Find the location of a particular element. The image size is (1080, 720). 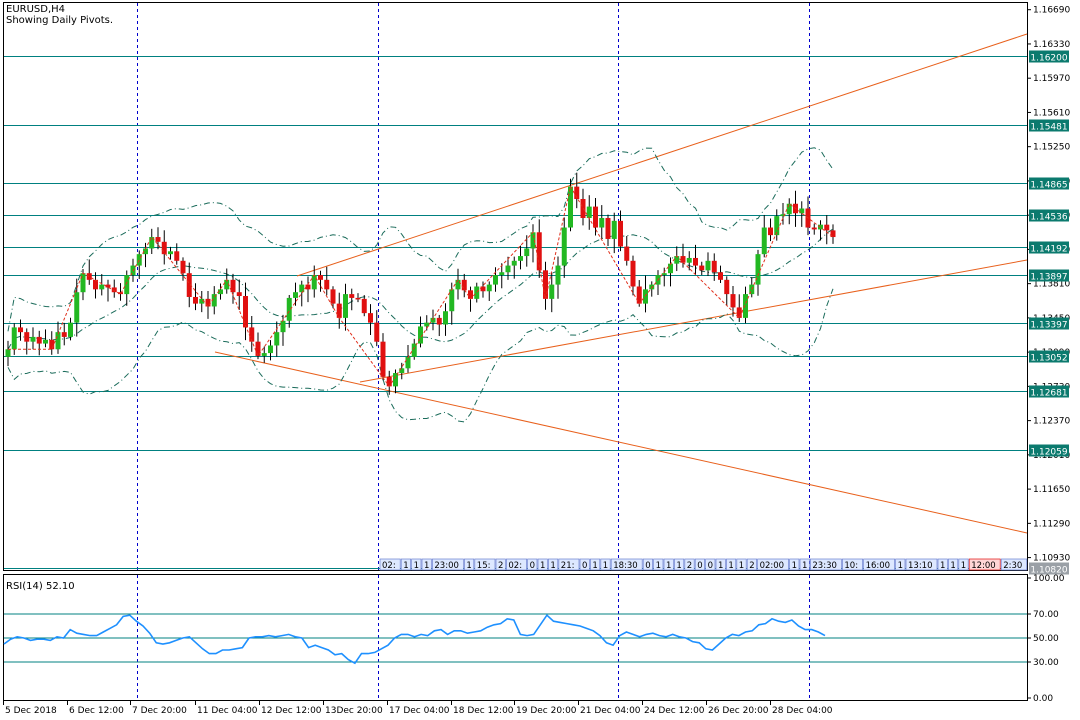

time-axis-label: 11 Dec 04:00 is located at coordinates (227, 711).